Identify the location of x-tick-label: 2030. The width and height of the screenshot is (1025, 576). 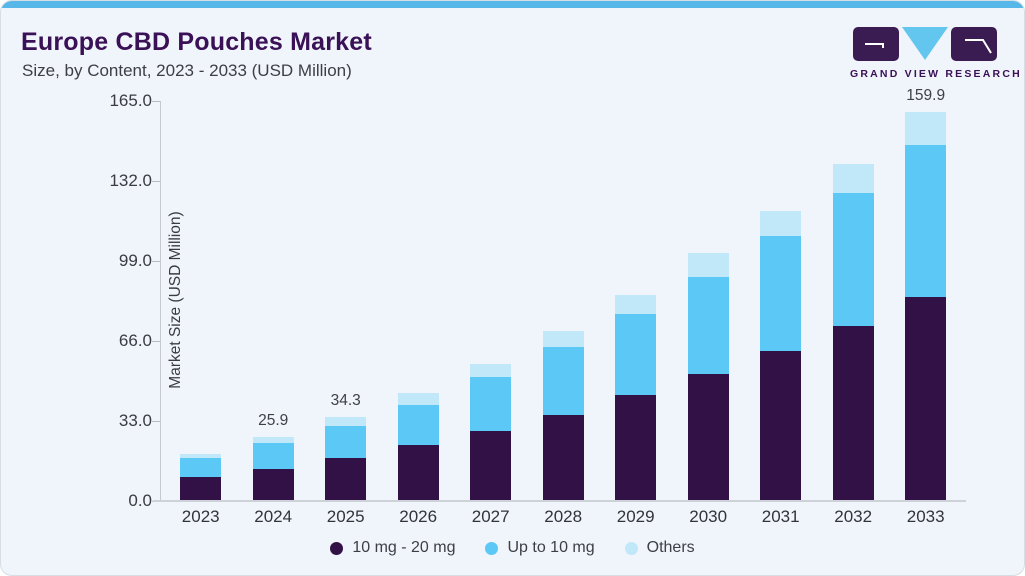
(708, 516).